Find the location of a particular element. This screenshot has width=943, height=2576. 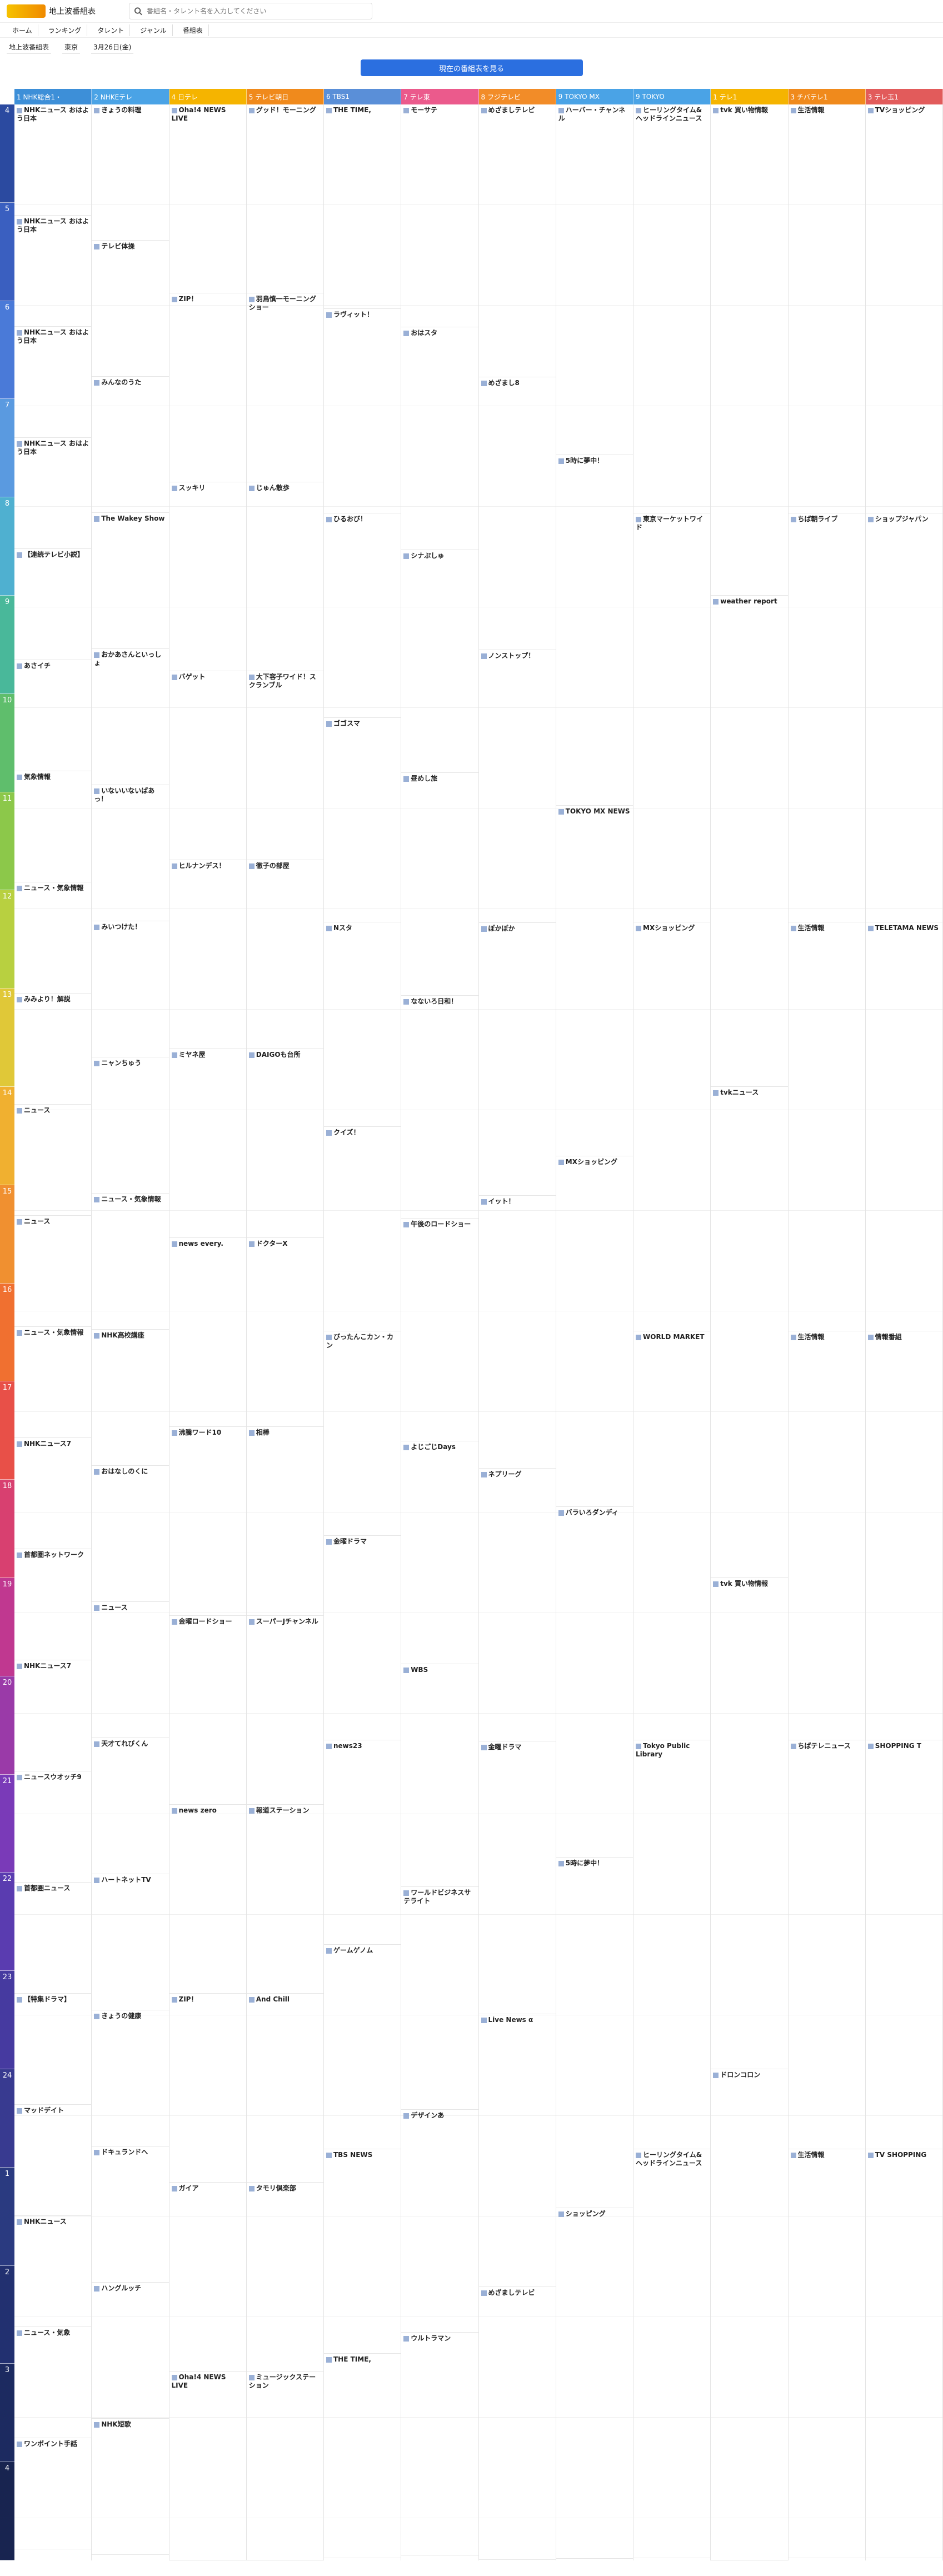

program-cell: And Chill is located at coordinates (284, 2088).